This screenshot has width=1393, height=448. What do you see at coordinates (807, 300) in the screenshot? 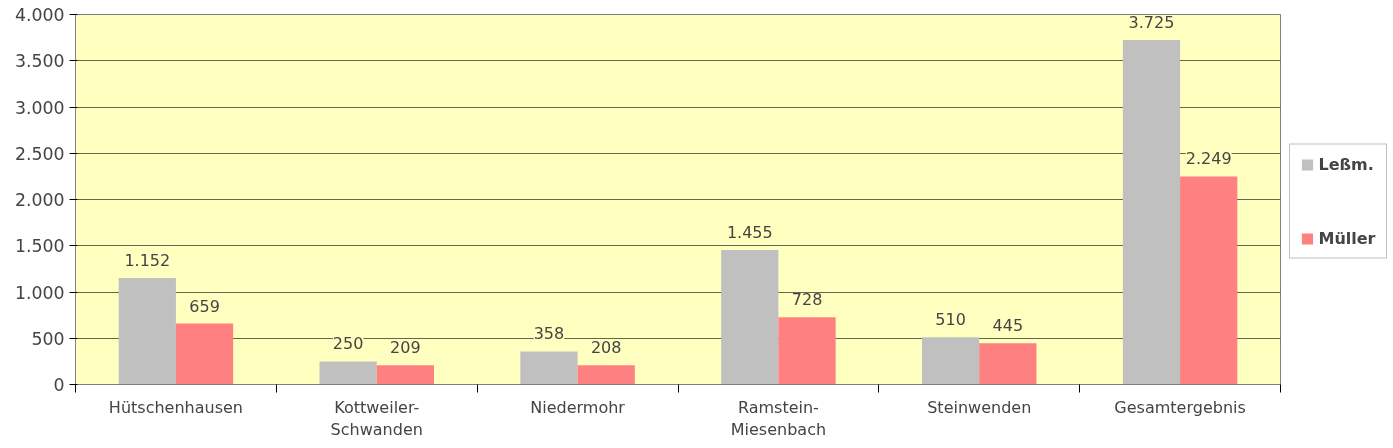
I see `data-label: 728` at bounding box center [807, 300].